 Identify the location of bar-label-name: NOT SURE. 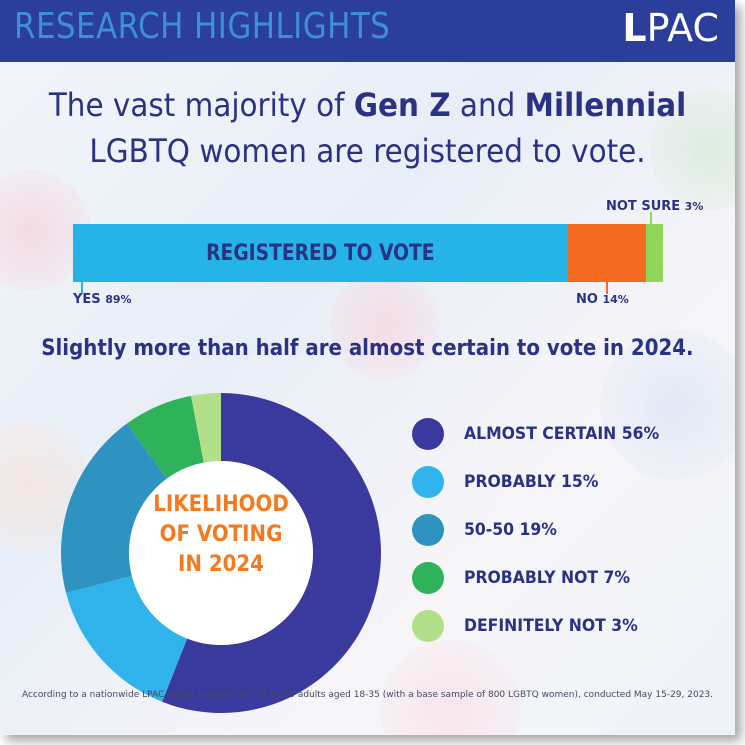
(643, 206).